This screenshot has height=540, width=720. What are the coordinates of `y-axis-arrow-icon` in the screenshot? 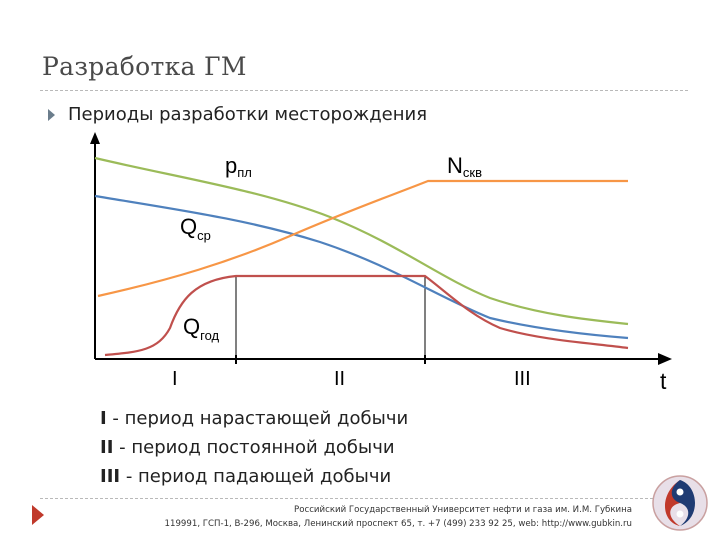 It's located at (95, 138).